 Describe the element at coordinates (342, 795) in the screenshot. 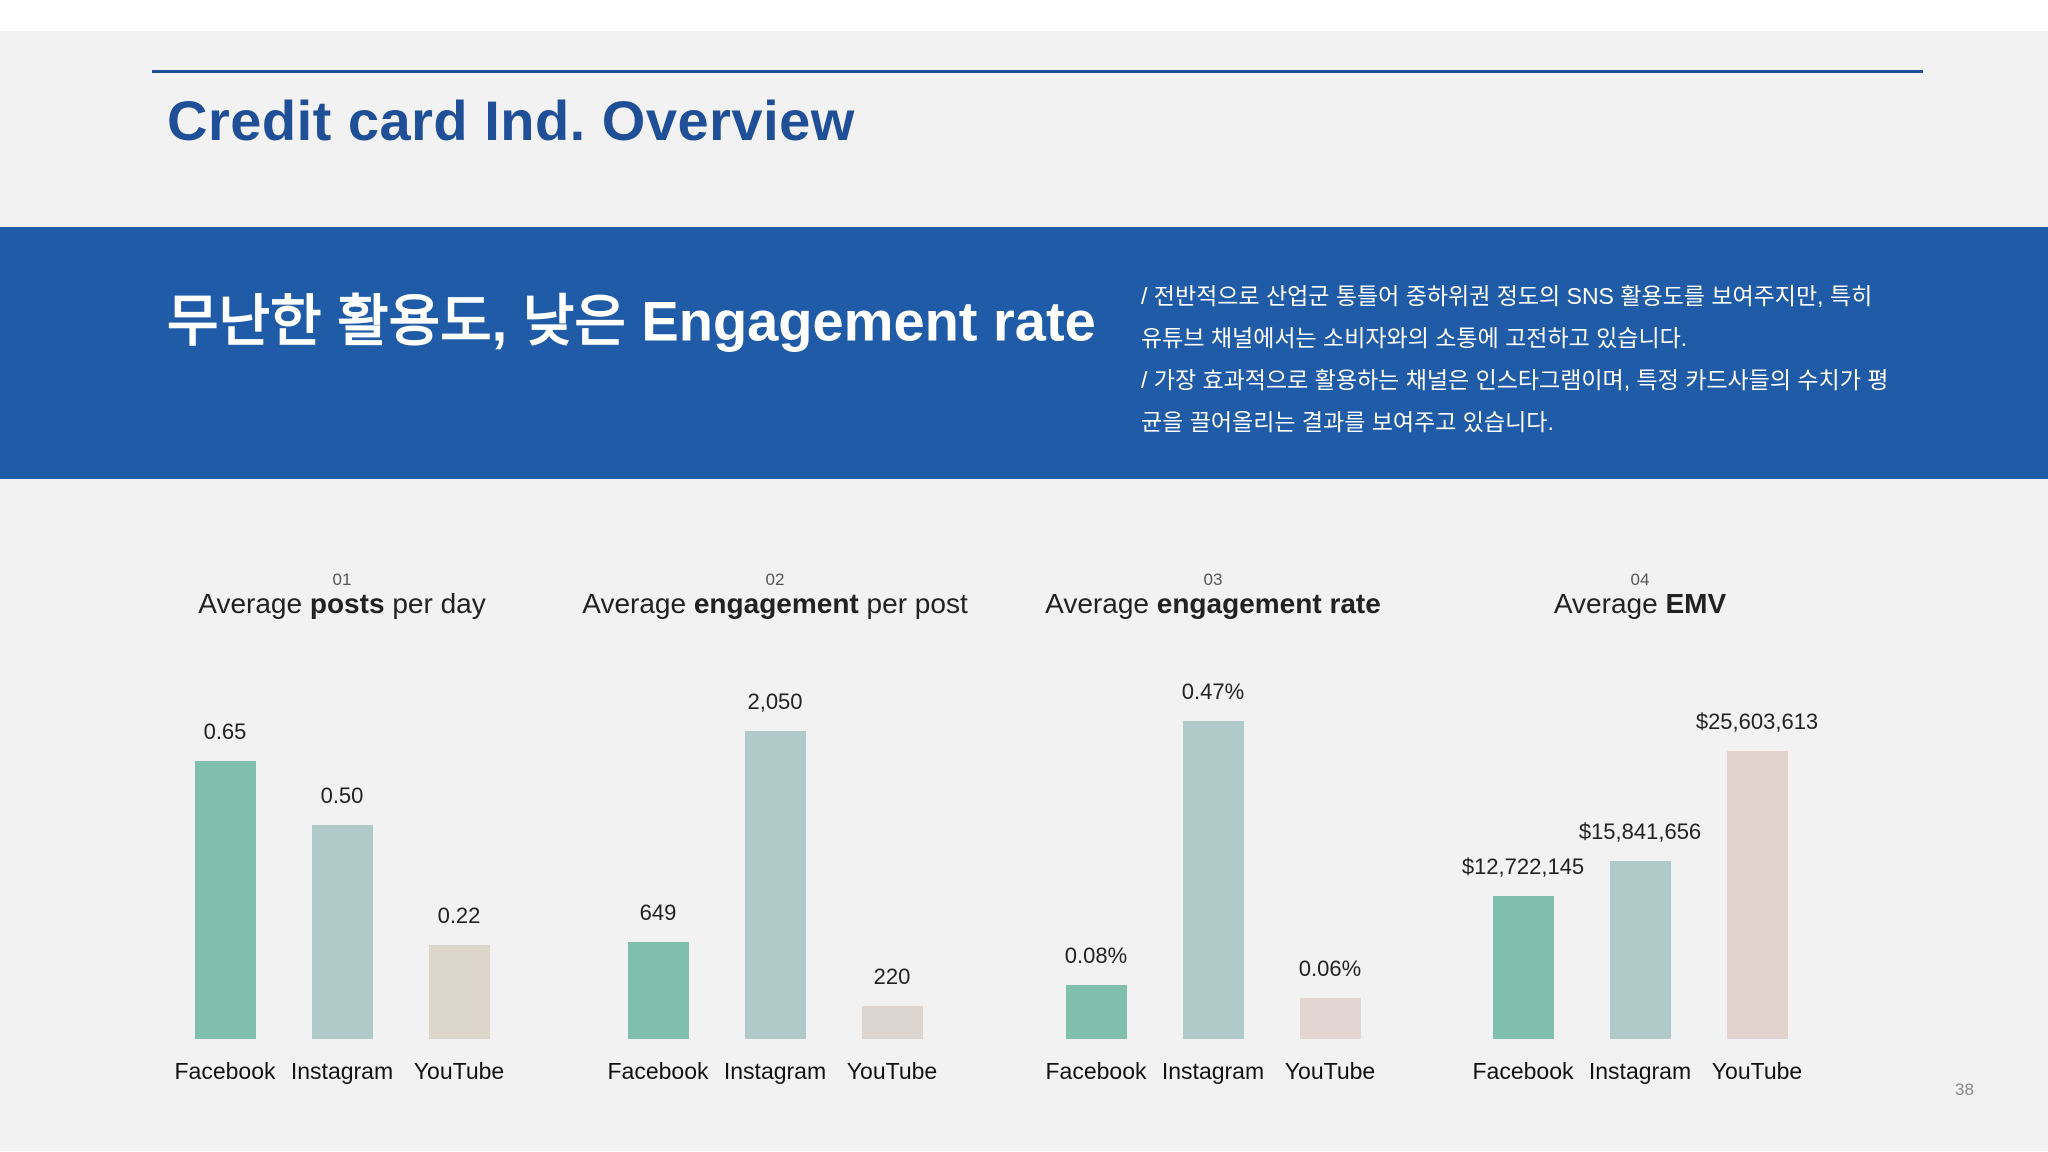

I see `chart-value-label: 0.50` at that location.